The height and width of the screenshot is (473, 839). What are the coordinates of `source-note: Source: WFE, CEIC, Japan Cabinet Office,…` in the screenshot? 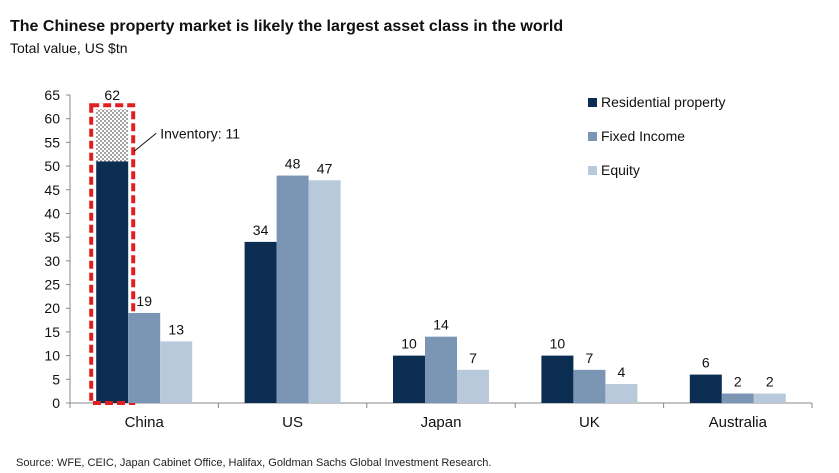 It's located at (254, 463).